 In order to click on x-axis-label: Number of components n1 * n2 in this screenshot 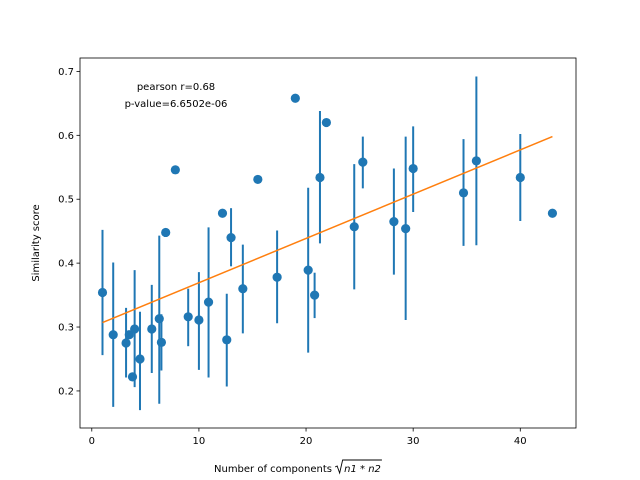, I will do `click(298, 467)`.